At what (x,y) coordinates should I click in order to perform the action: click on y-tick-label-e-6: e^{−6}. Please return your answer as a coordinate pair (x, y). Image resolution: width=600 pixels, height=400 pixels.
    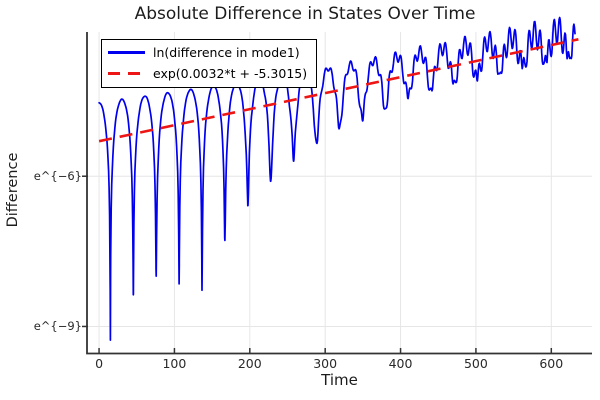
    Looking at the image, I should click on (57, 175).